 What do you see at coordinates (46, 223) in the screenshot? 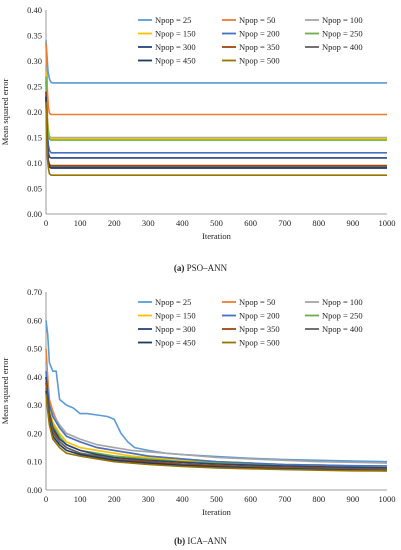
I see `pso-x-tick-label: 0` at bounding box center [46, 223].